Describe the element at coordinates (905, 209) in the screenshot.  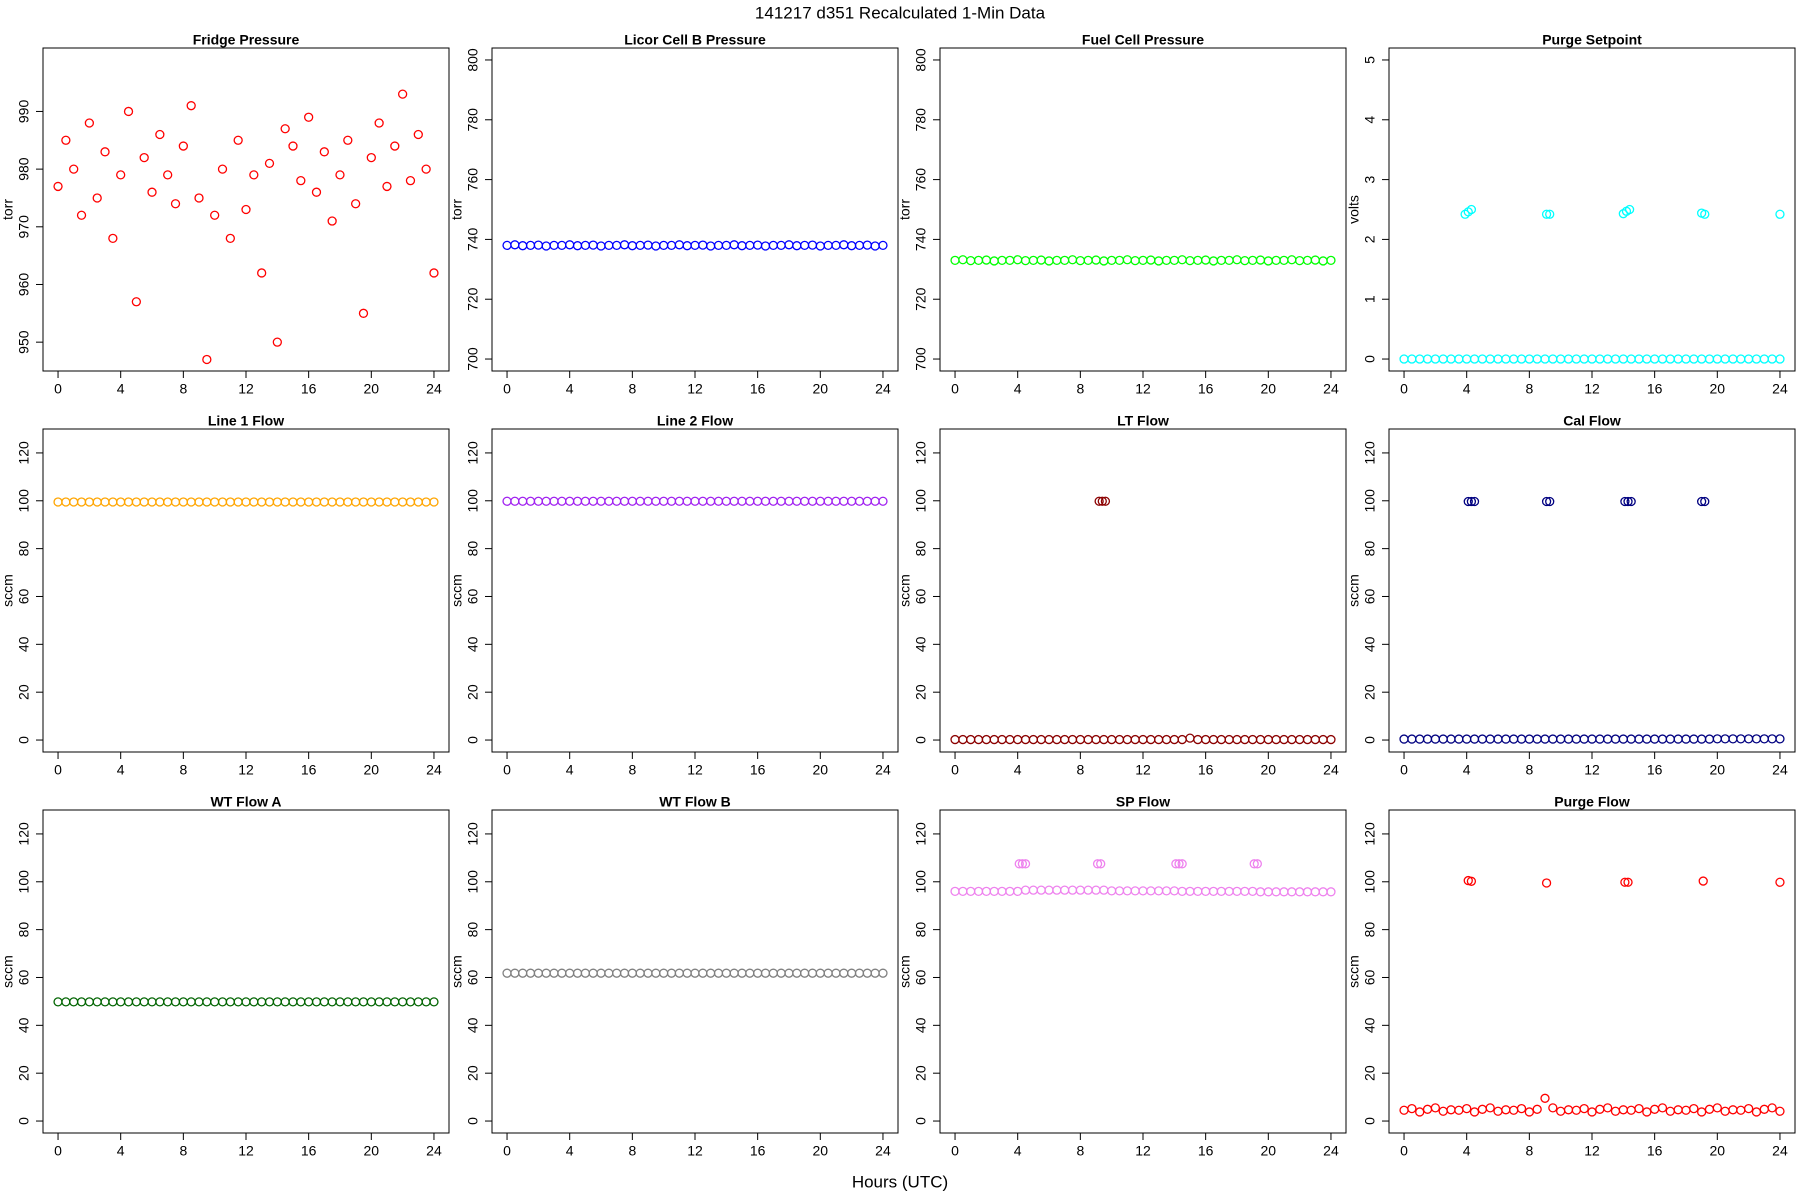
I see `y-axis-label: torr` at that location.